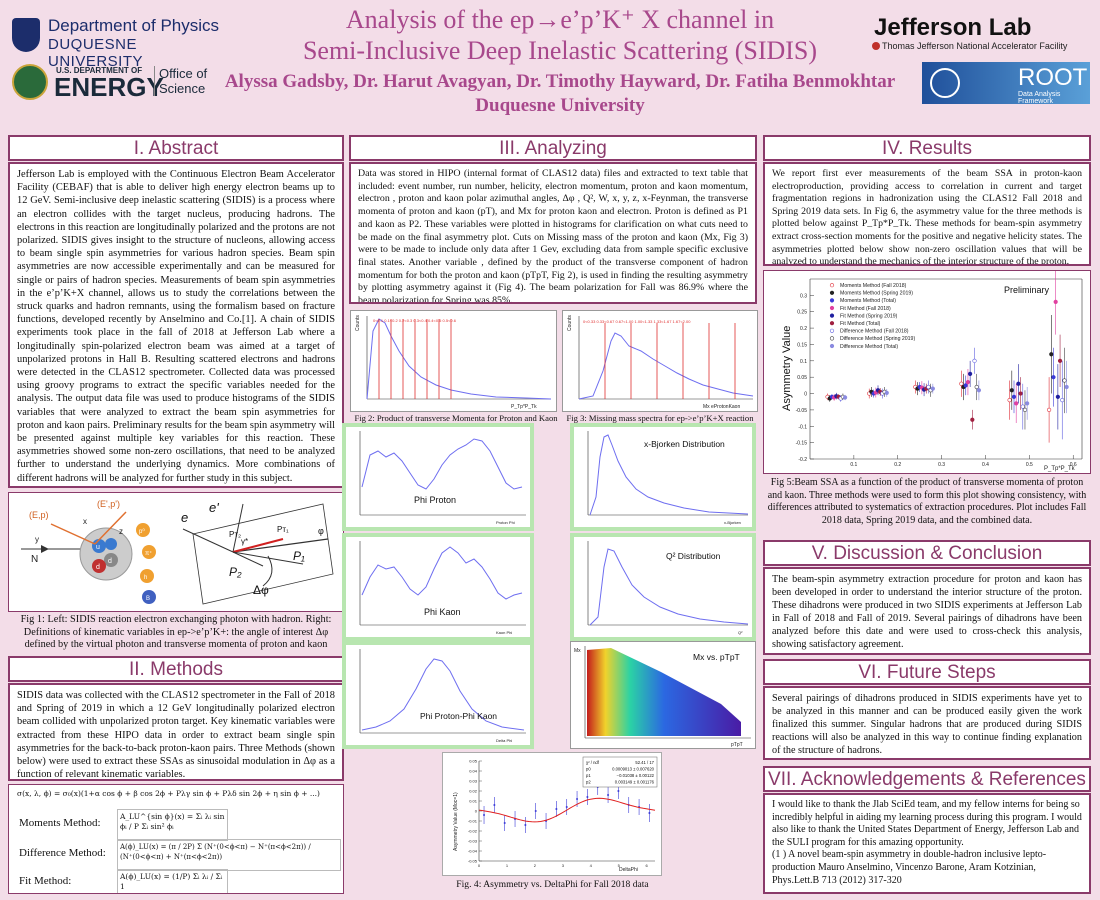 The image size is (1100, 900). What do you see at coordinates (456, 821) in the screenshot?
I see `fig4-ylabel: Asymmetry Value (Moc=1)` at bounding box center [456, 821].